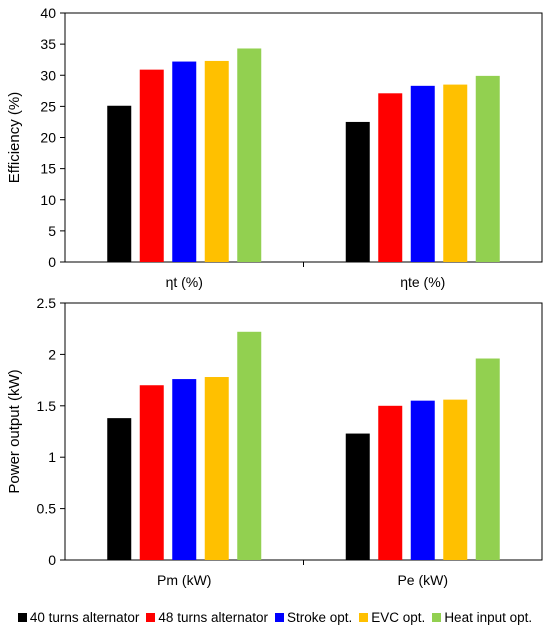  I want to click on x-category-label: Pm (kW), so click(184, 580).